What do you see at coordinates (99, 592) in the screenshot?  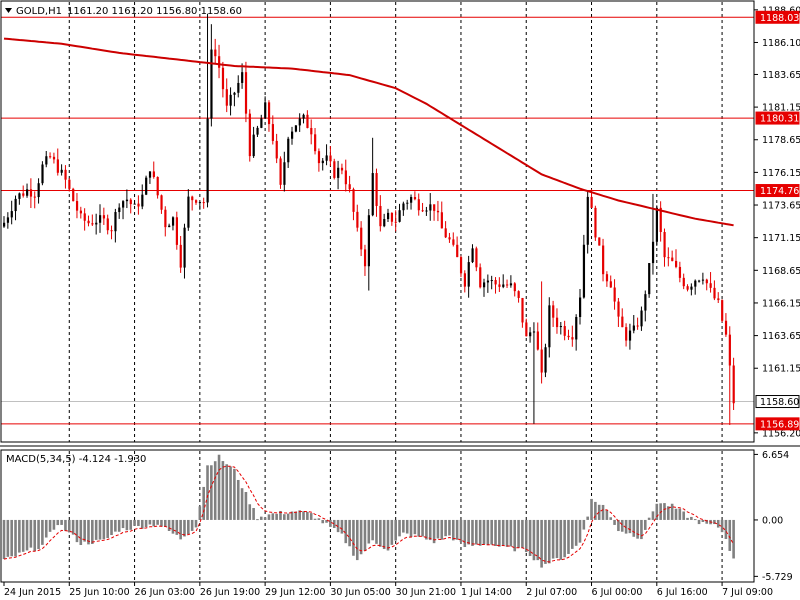 I see `time-tick-label: 25 Jun 10:00` at bounding box center [99, 592].